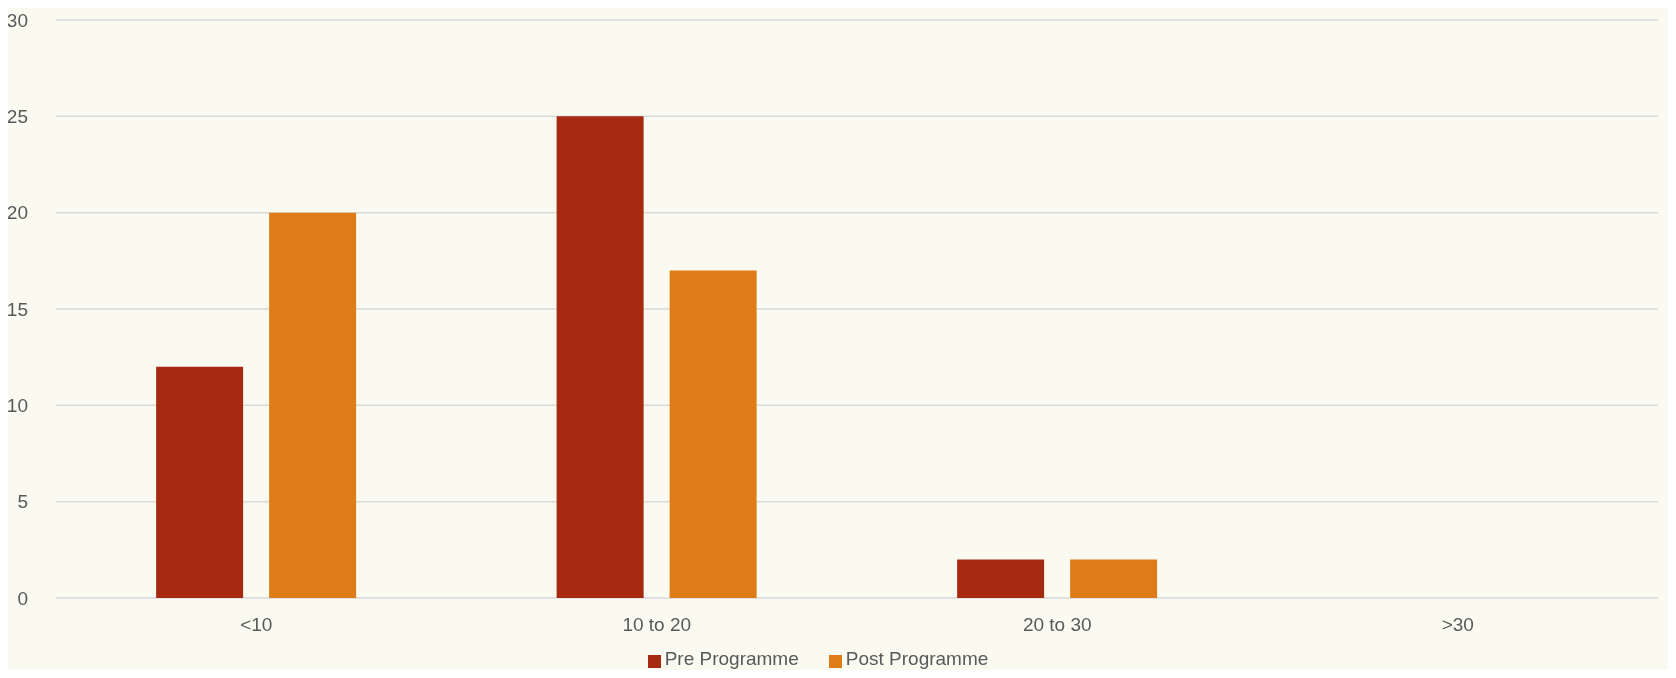  I want to click on x-tick-label: 10 to 20, so click(657, 625).